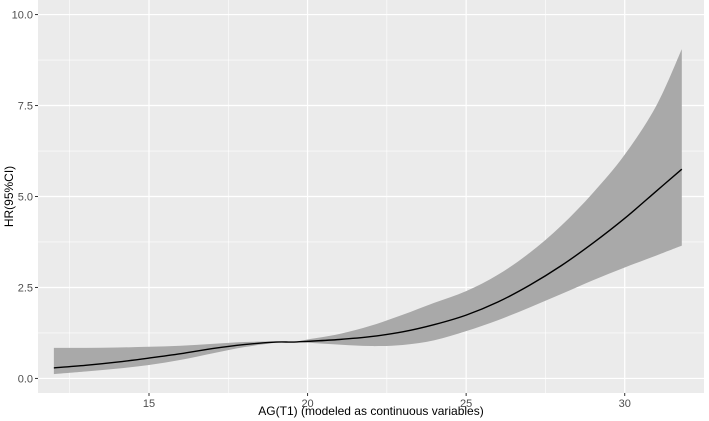 This screenshot has width=709, height=421. Describe the element at coordinates (466, 404) in the screenshot. I see `x-tick-label: 25` at that location.